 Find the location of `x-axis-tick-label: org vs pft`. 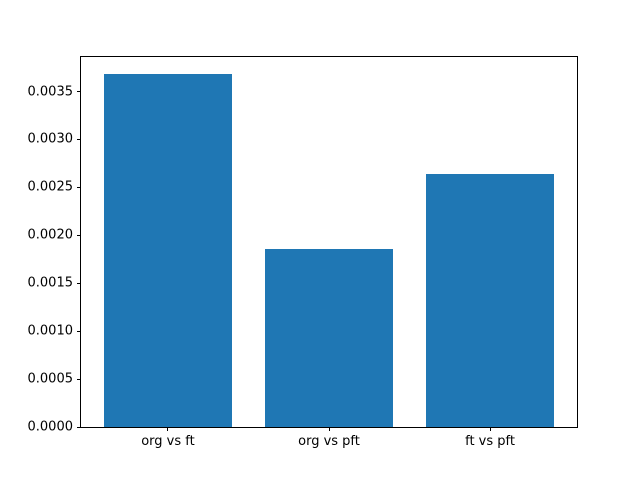

x-axis-tick-label: org vs pft is located at coordinates (329, 441).